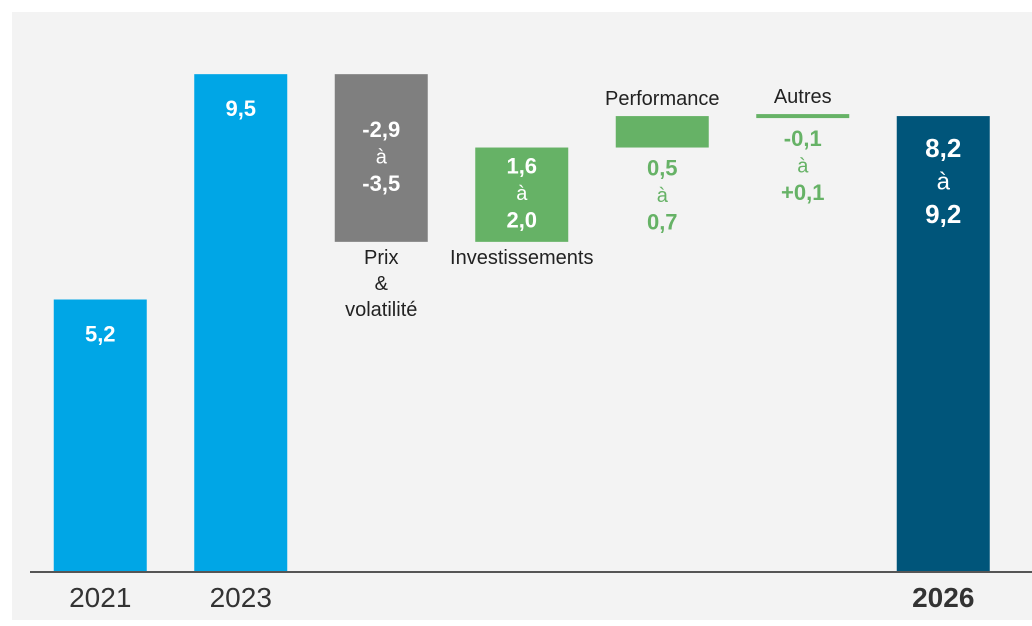 The image size is (1032, 626). What do you see at coordinates (943, 148) in the screenshot?
I see `value-label: 8,2` at bounding box center [943, 148].